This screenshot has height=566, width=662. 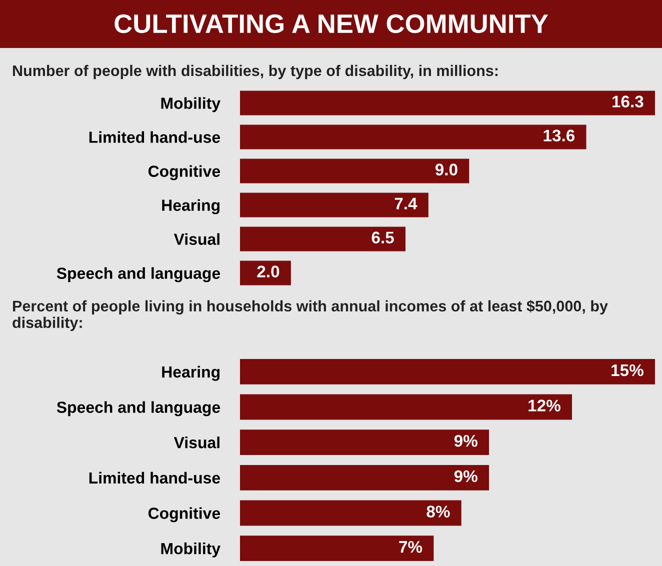 What do you see at coordinates (410, 547) in the screenshot?
I see `data-label: 7%` at bounding box center [410, 547].